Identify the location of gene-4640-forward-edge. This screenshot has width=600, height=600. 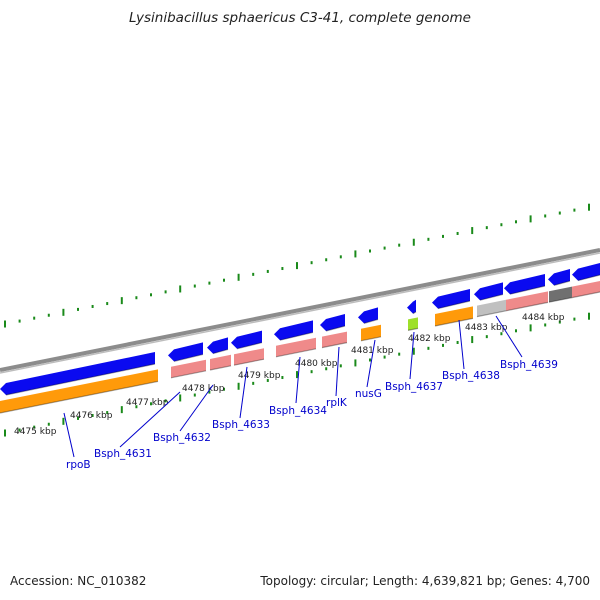
(527, 290).